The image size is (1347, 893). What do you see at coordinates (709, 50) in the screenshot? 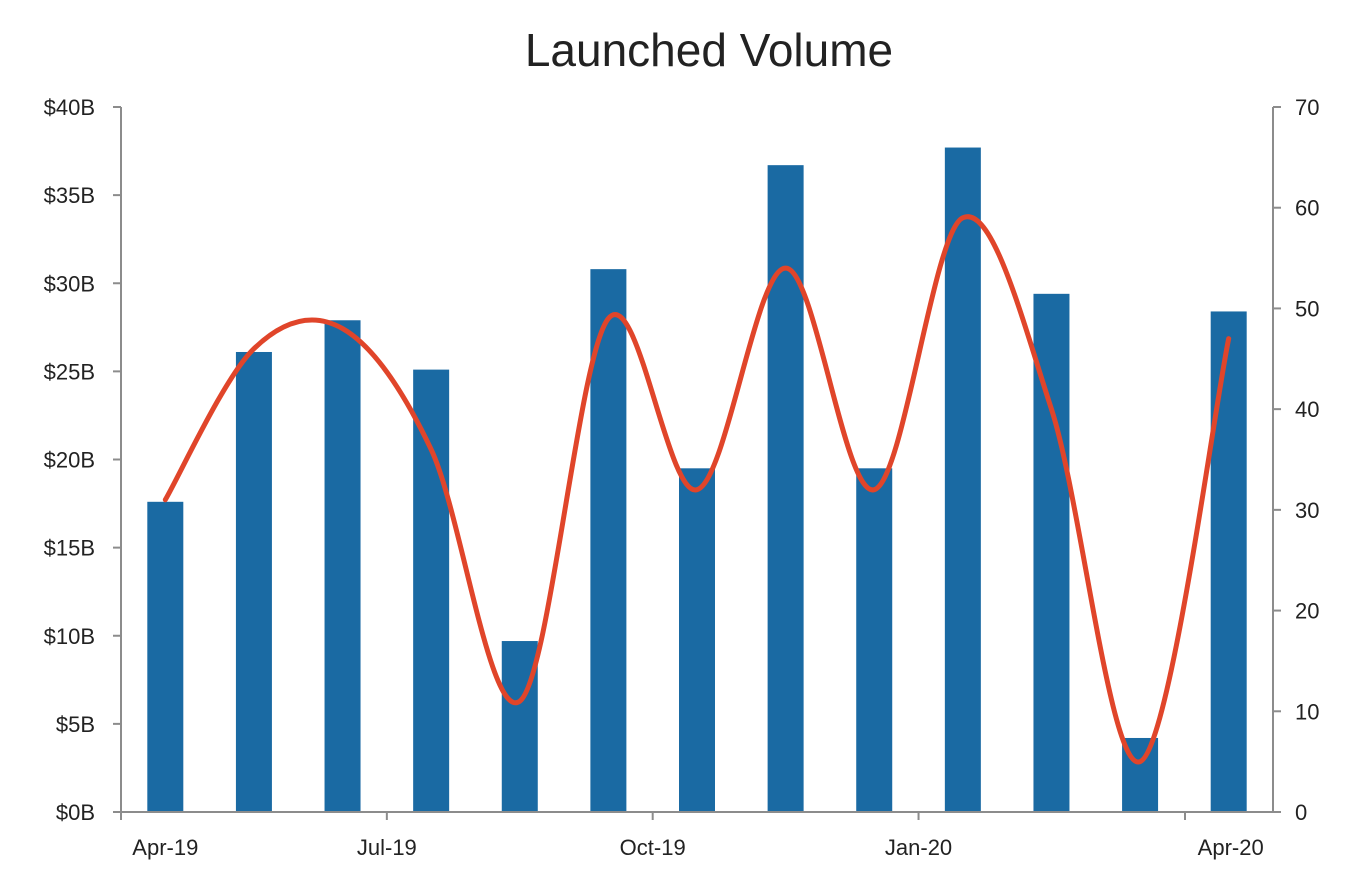
I see `chart-title: Launched Volume` at bounding box center [709, 50].